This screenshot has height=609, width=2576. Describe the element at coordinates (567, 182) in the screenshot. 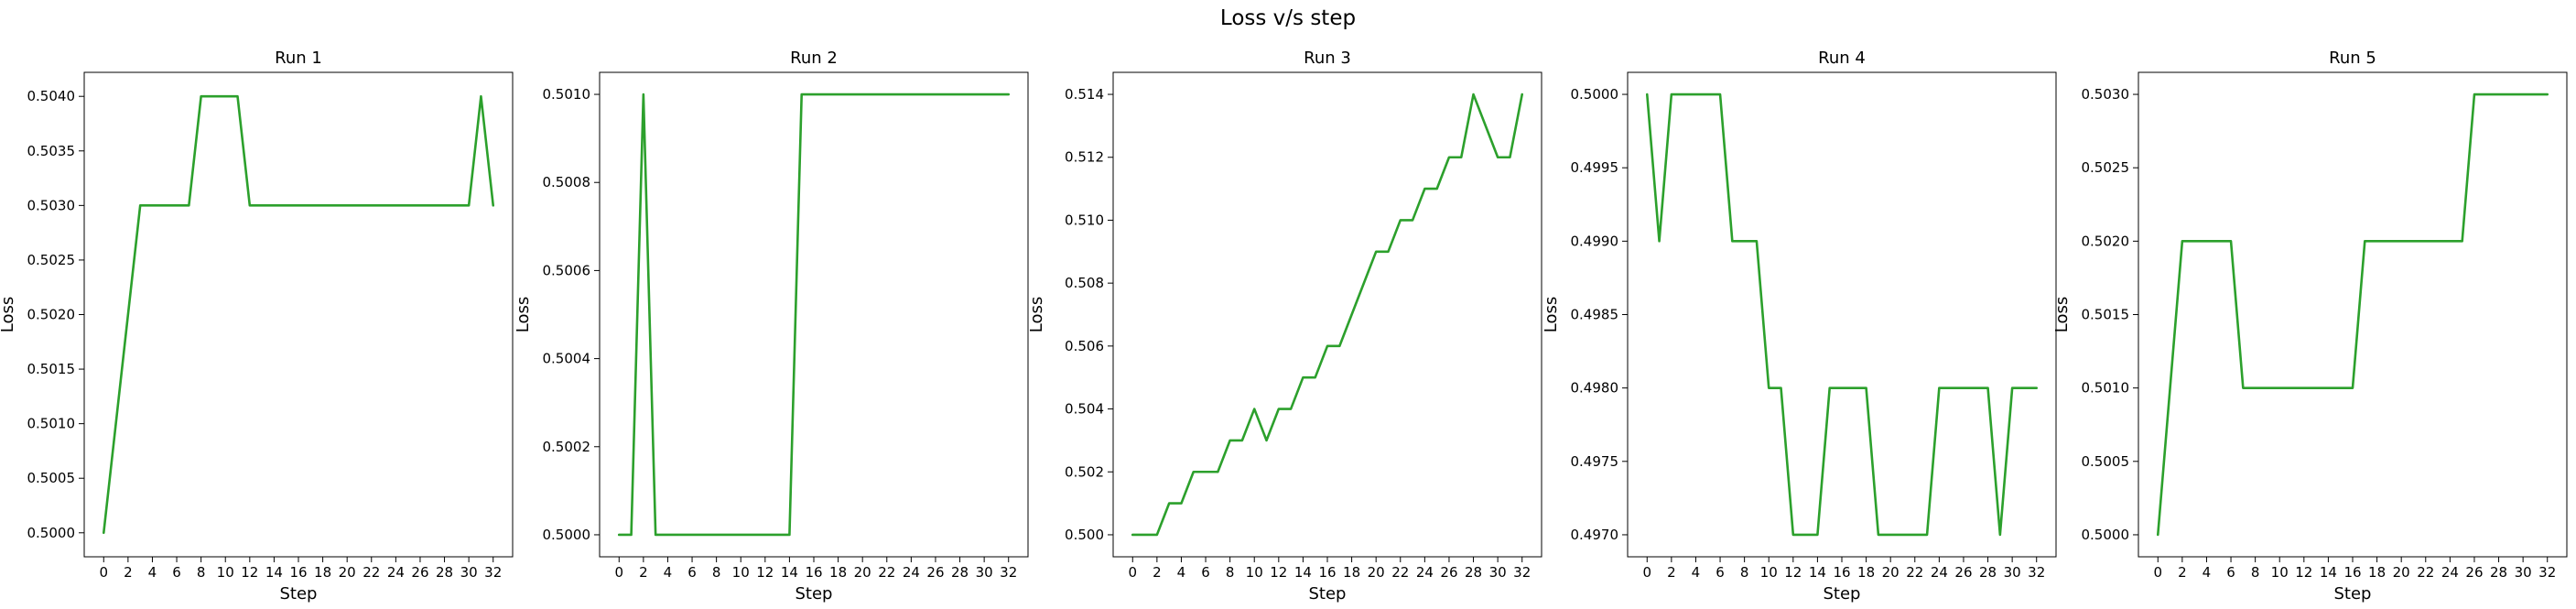

I see `y-tick-label: 0.5008` at that location.